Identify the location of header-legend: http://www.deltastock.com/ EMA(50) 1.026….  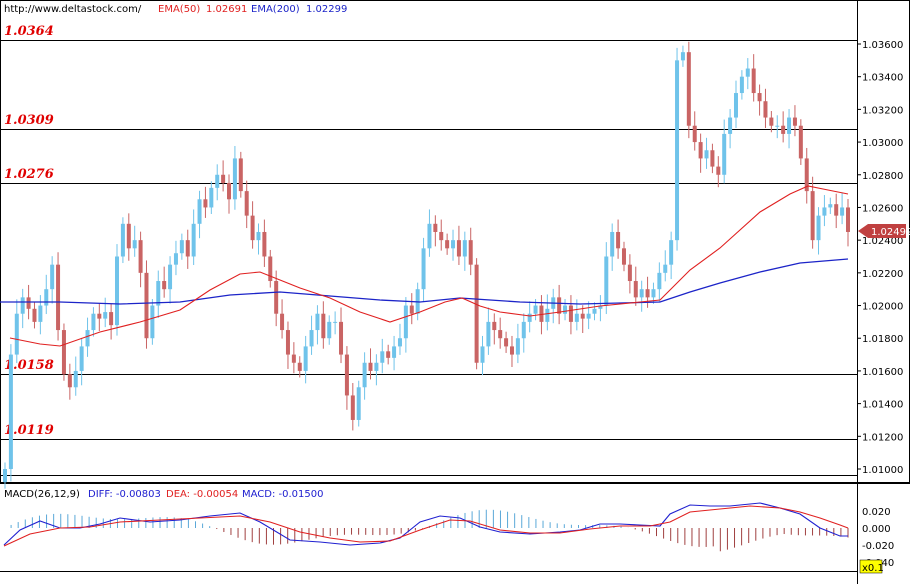
(175, 9).